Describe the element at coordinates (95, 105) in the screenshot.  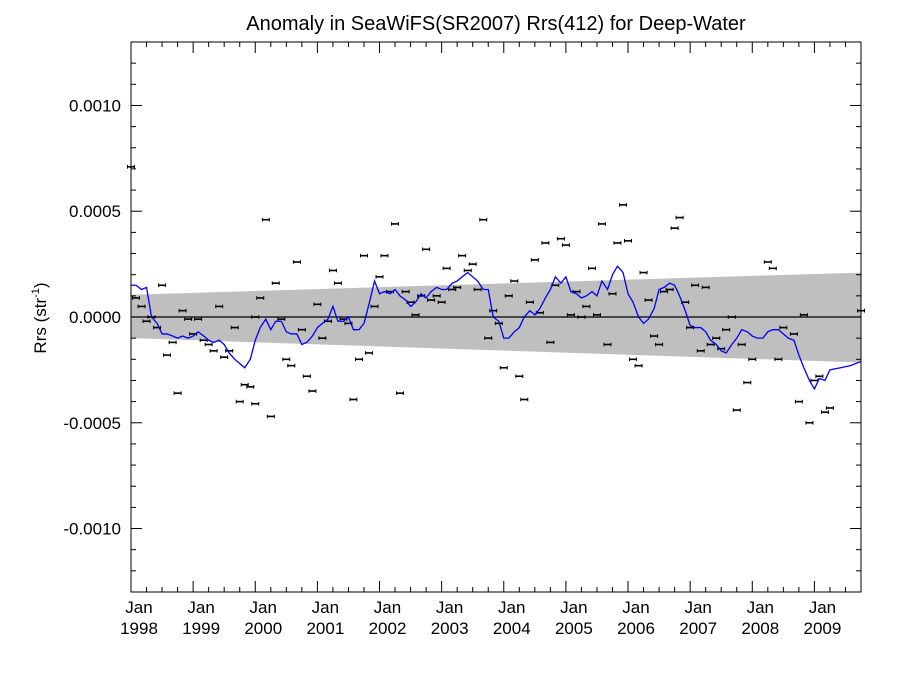
I see `y-tick-label-0: 0.0010` at that location.